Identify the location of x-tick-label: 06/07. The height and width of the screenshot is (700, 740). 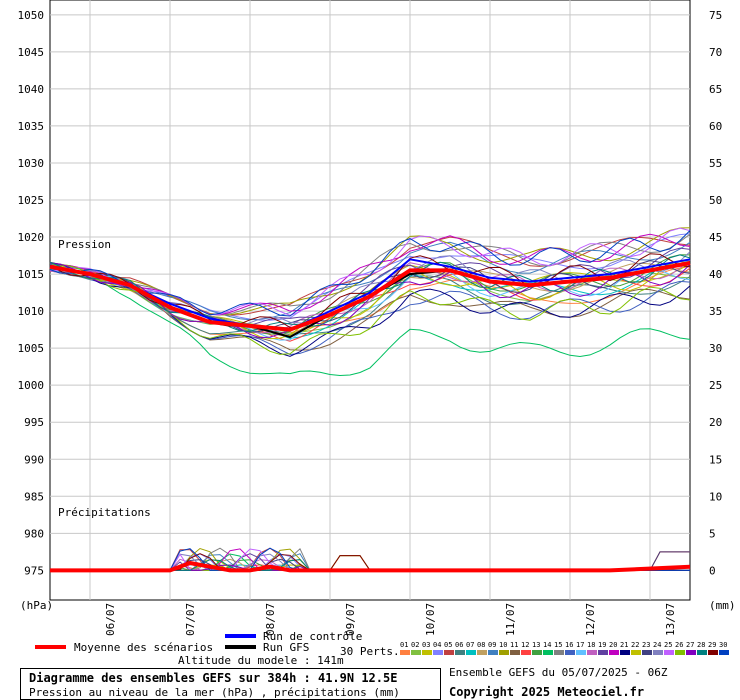
(110, 619).